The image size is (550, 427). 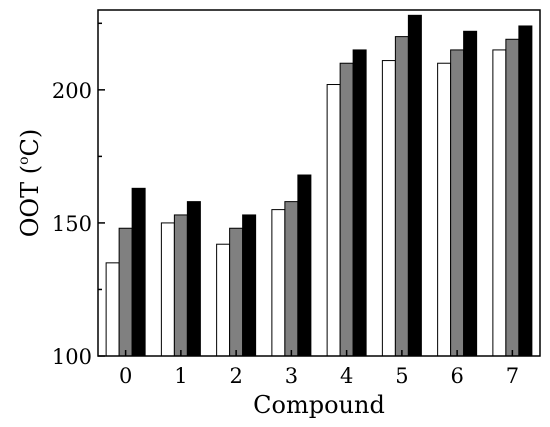 I want to click on y-axis-title: OOT (oC), so click(x=30, y=183).